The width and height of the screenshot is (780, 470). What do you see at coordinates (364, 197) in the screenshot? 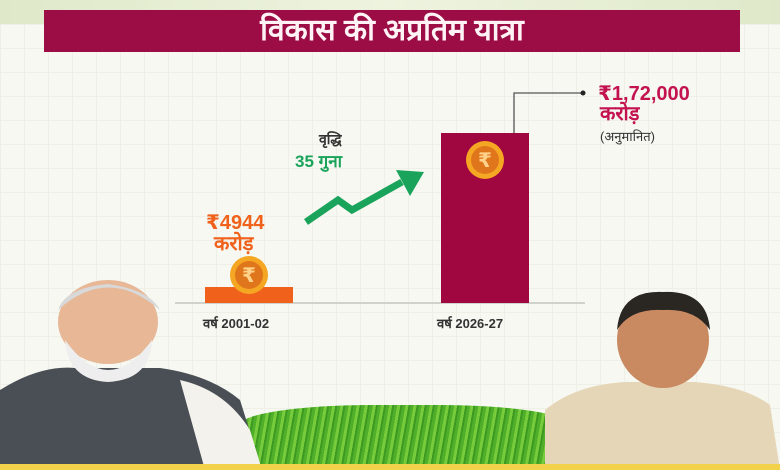
I see `trend-up-arrow-icon` at bounding box center [364, 197].